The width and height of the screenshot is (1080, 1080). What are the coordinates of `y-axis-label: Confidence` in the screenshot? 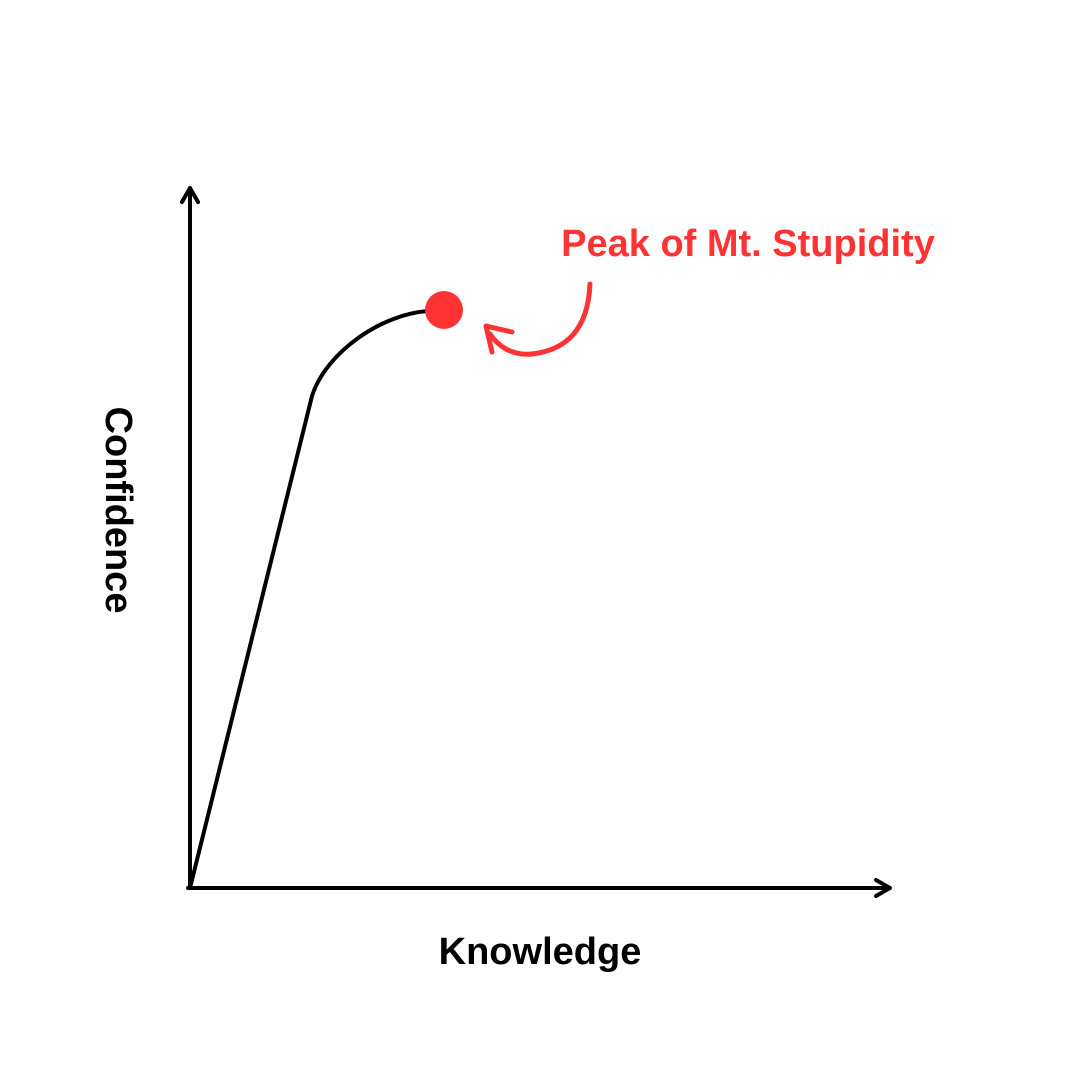 It's located at (118, 510).